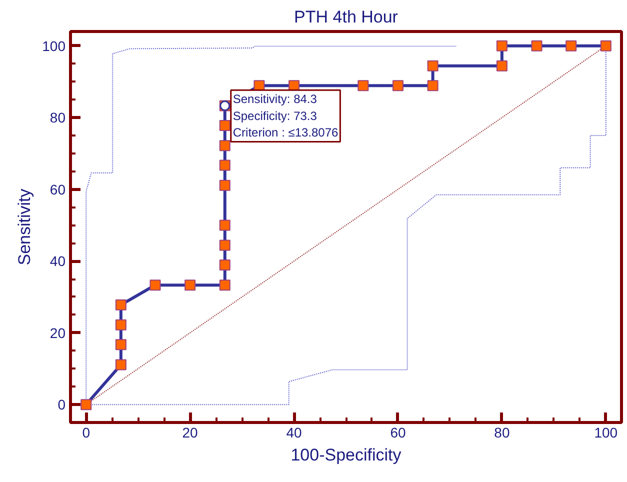 This screenshot has width=627, height=482. What do you see at coordinates (398, 432) in the screenshot?
I see `x-tick-label: 60` at bounding box center [398, 432].